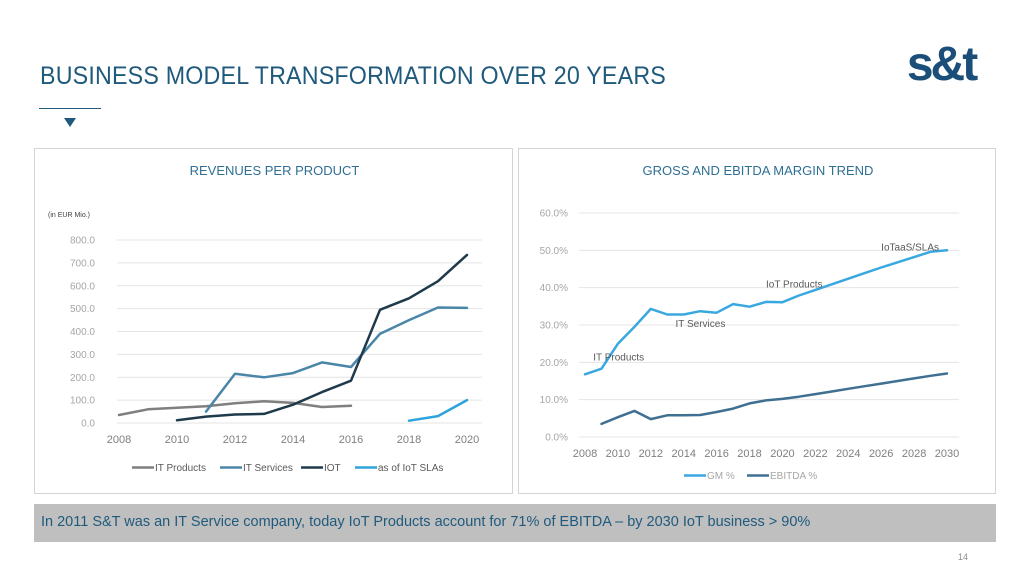  What do you see at coordinates (410, 468) in the screenshot?
I see `legend-label: as of IoT SLAs` at bounding box center [410, 468].